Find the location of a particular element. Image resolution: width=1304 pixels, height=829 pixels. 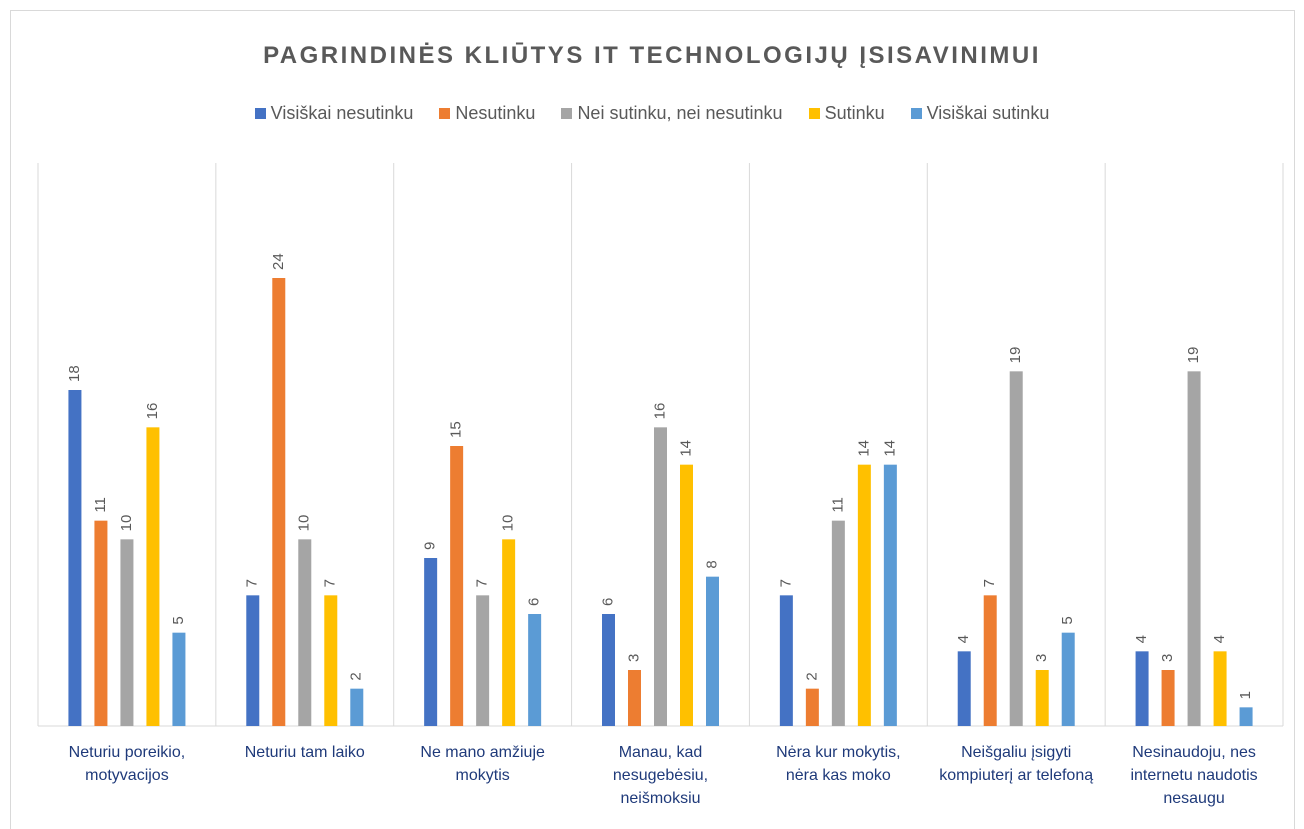

x-tick-label: Neišgaliu įsigyti kompiuterį ar telefoną is located at coordinates (1016, 764).